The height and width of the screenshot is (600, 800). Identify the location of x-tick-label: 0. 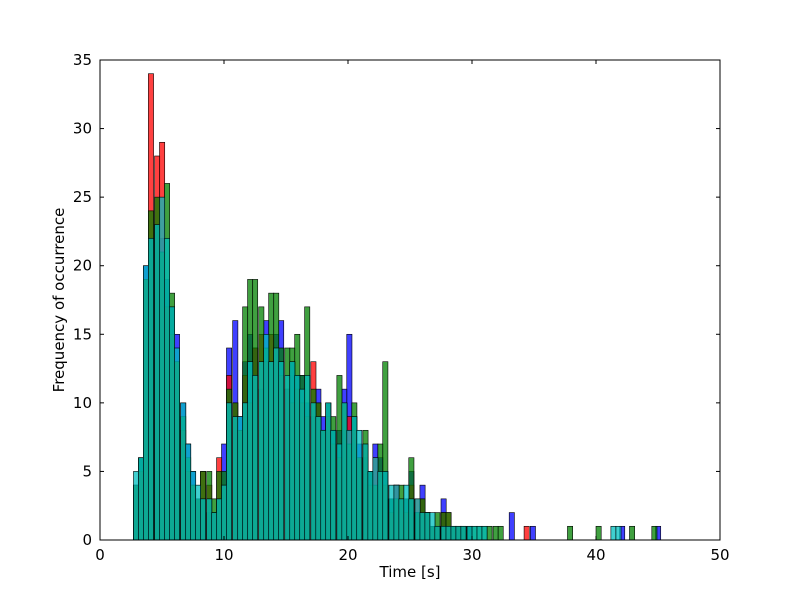
(100, 555).